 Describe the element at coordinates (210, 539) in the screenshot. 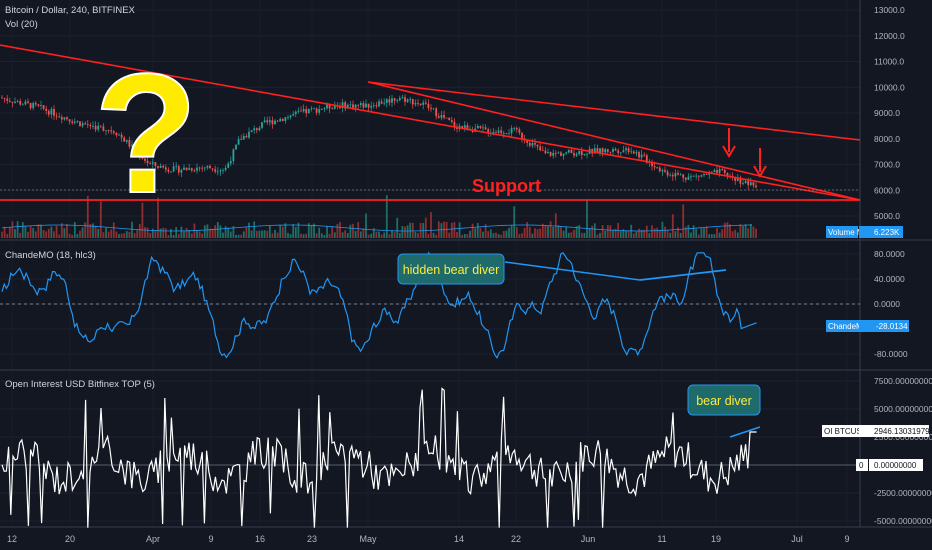

I see `time-tick-label: 9` at that location.